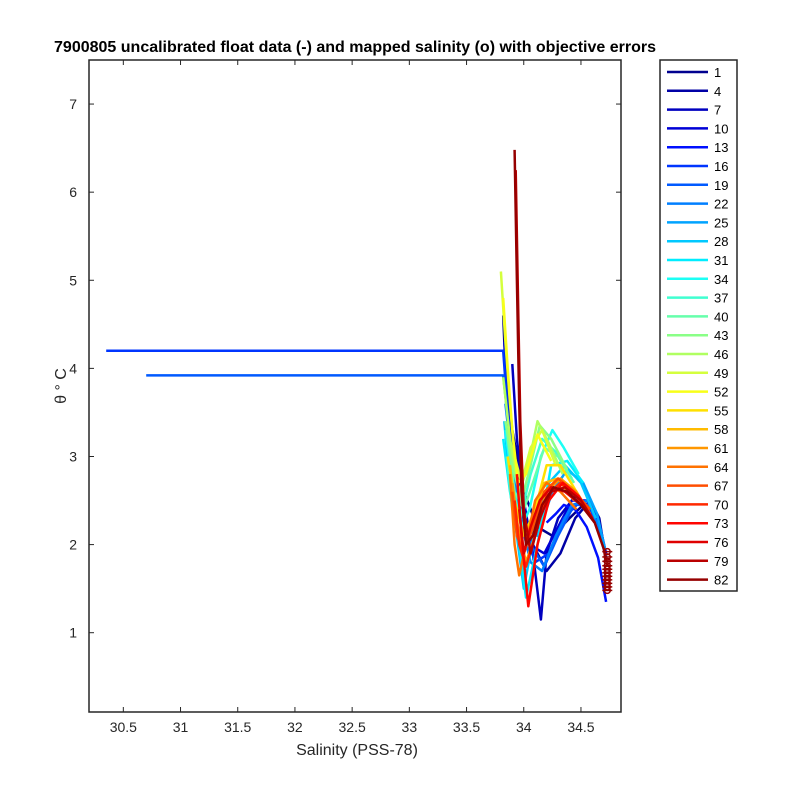 The height and width of the screenshot is (800, 800). What do you see at coordinates (717, 91) in the screenshot?
I see `legend-label-4: 4` at bounding box center [717, 91].